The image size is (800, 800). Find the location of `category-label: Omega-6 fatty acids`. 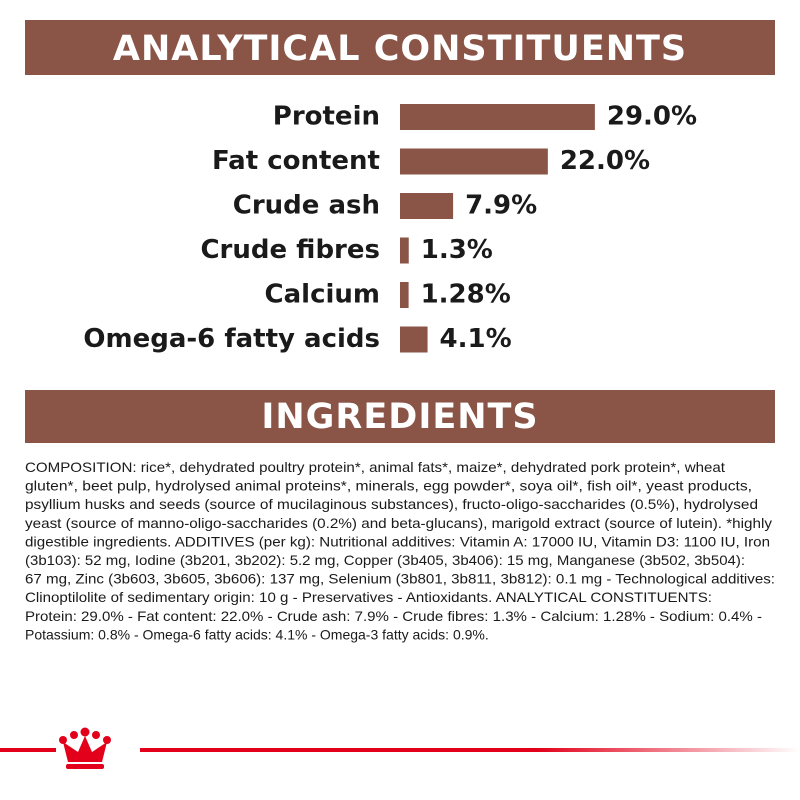

category-label: Omega-6 fatty acids is located at coordinates (231, 339).